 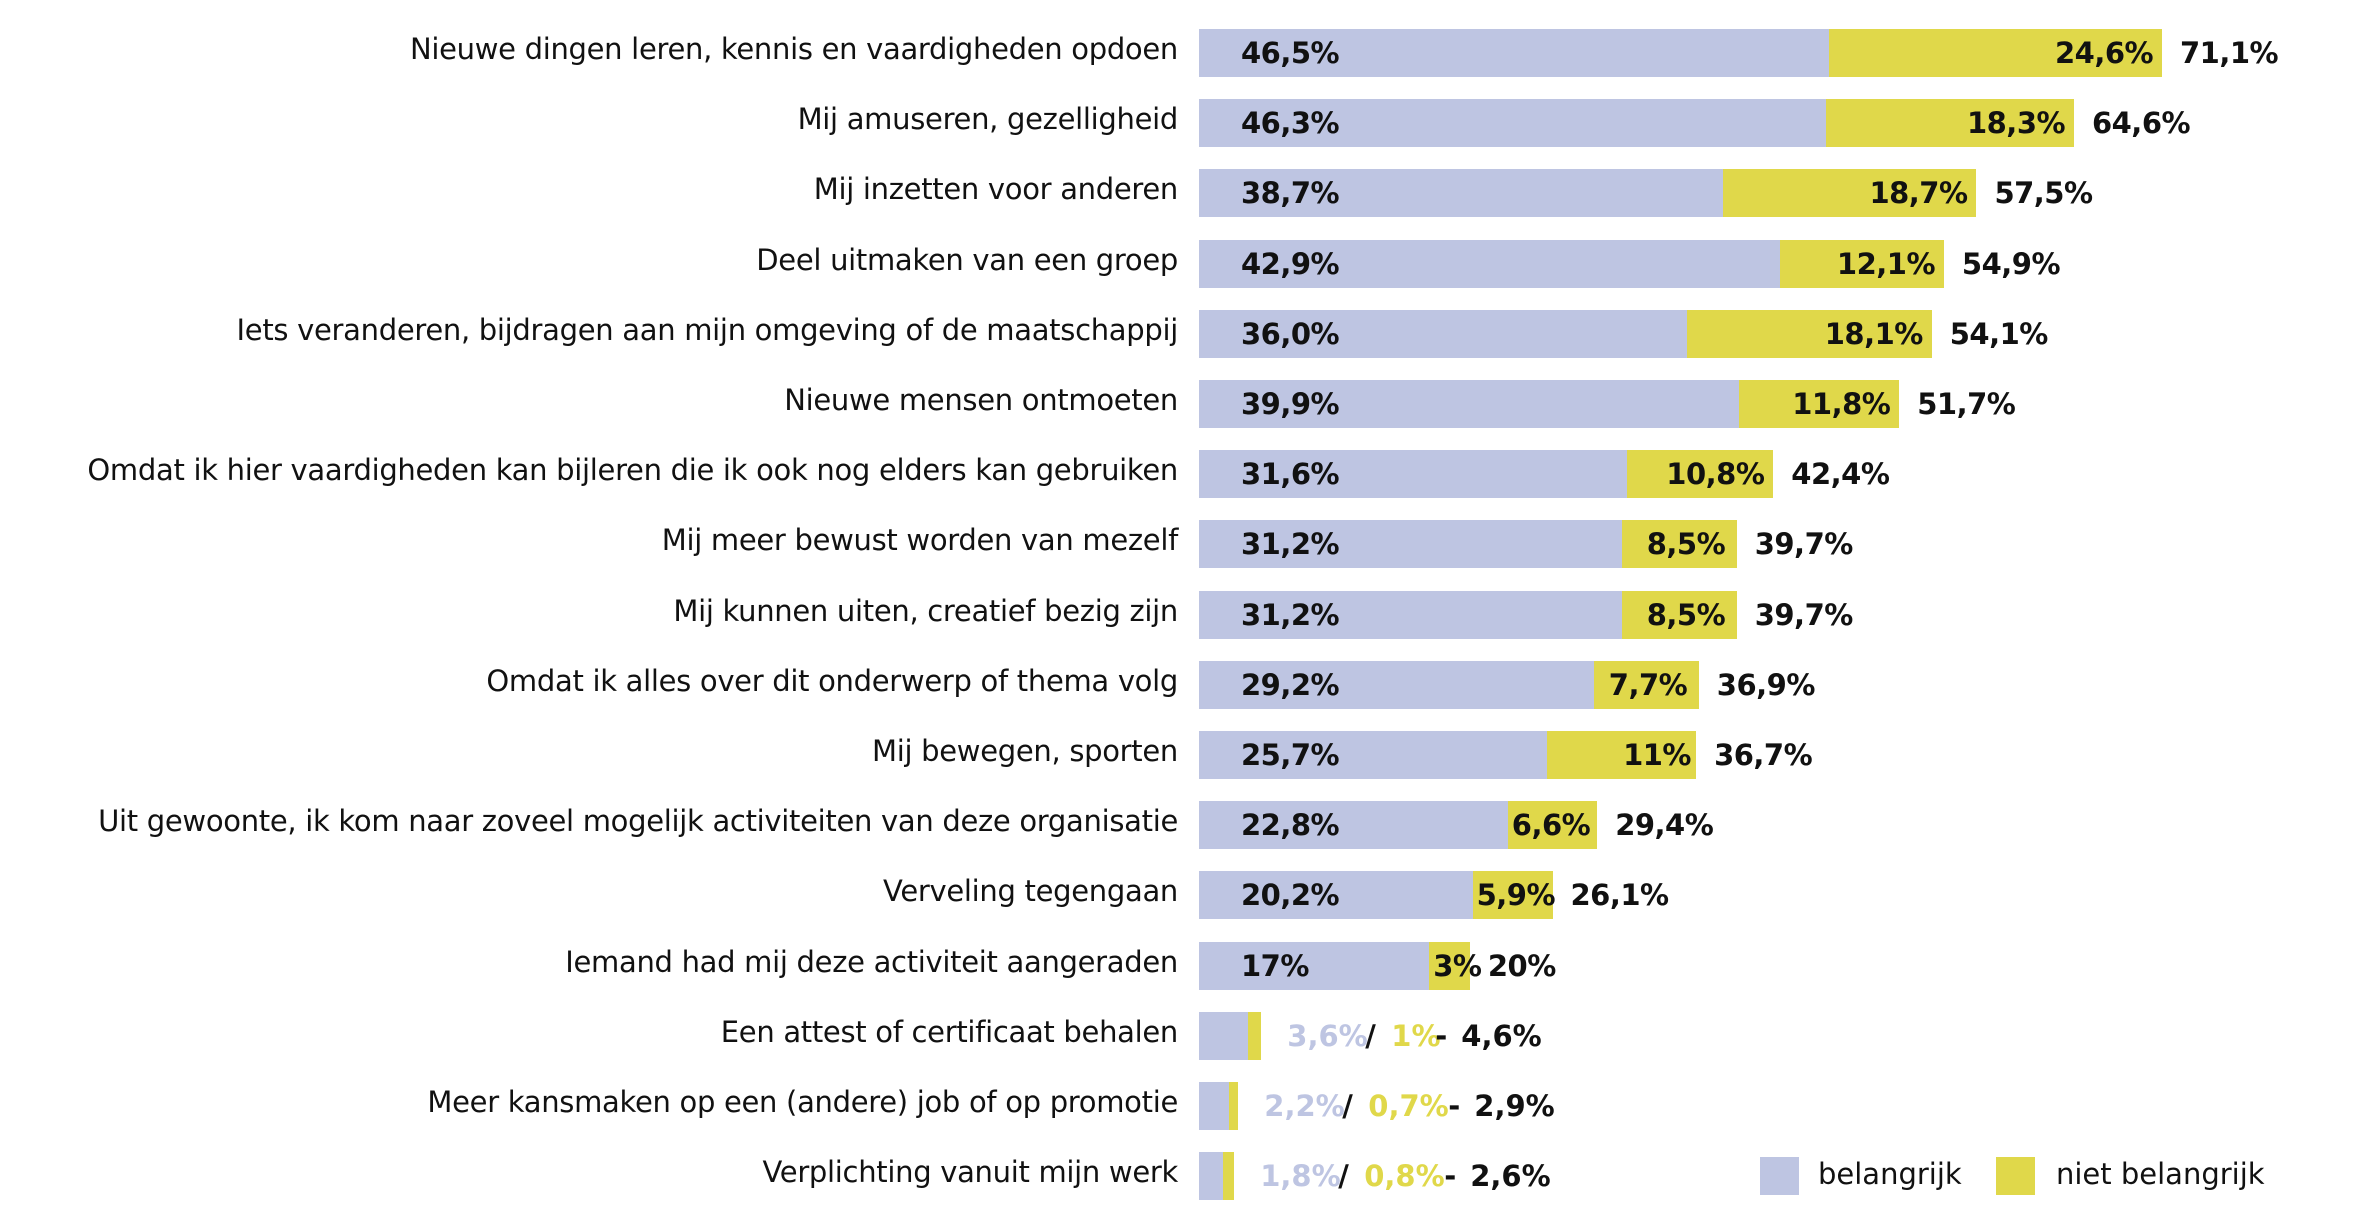 I want to click on data-label-belangrijk: 1,8%, so click(x=1300, y=1176).